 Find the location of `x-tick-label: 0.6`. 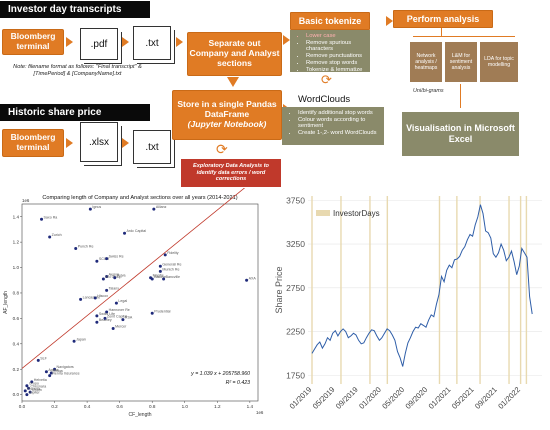

x-tick-label: 0.6 is located at coordinates (119, 406).